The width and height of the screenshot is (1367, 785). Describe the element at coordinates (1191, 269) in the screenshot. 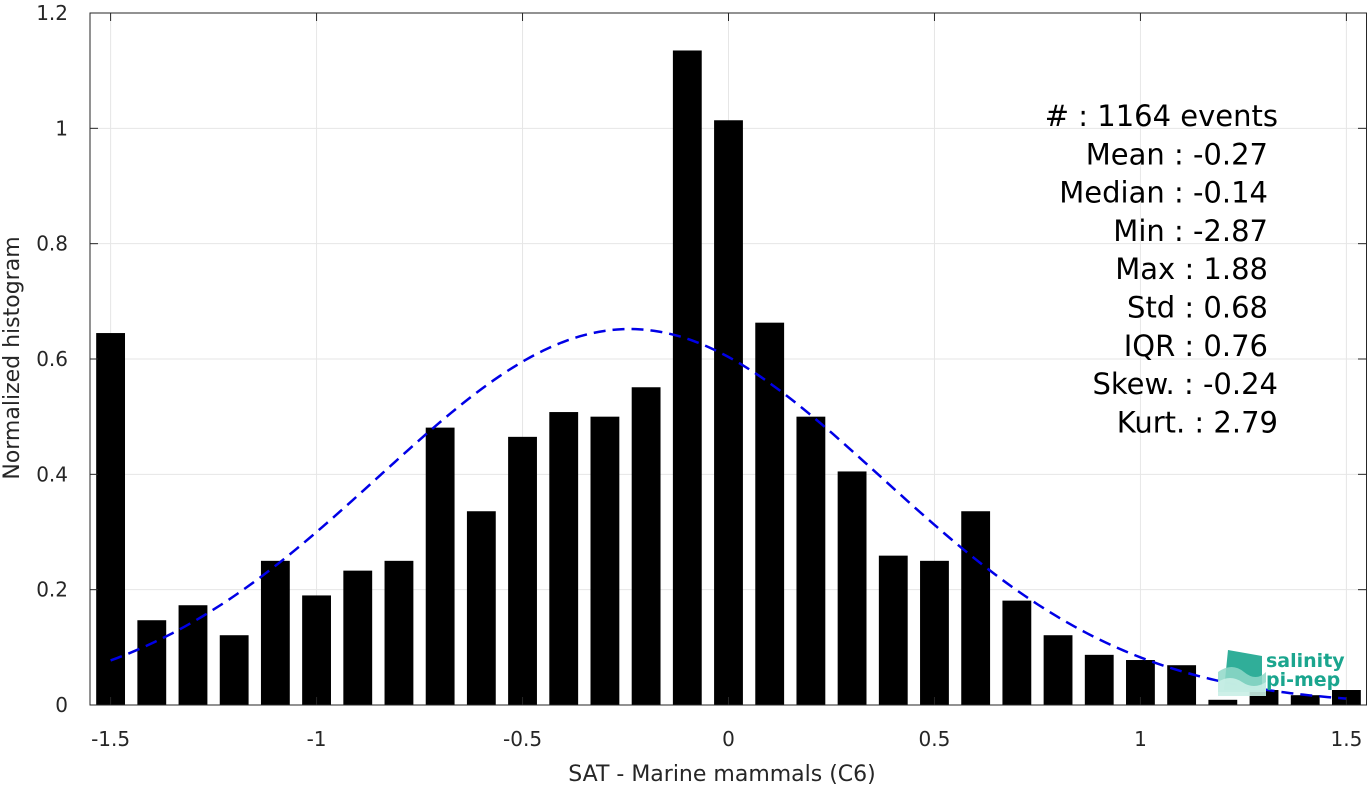

I see `stat-line-4: Max : 1.88` at that location.